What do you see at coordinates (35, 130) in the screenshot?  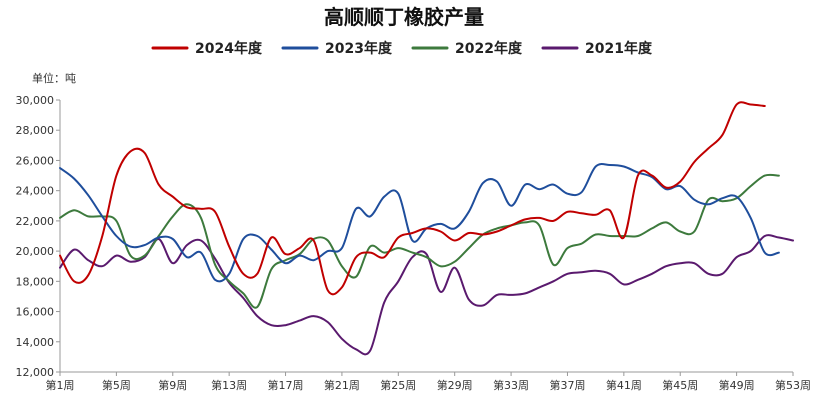 I see `y-tick-label: 28,000` at bounding box center [35, 130].